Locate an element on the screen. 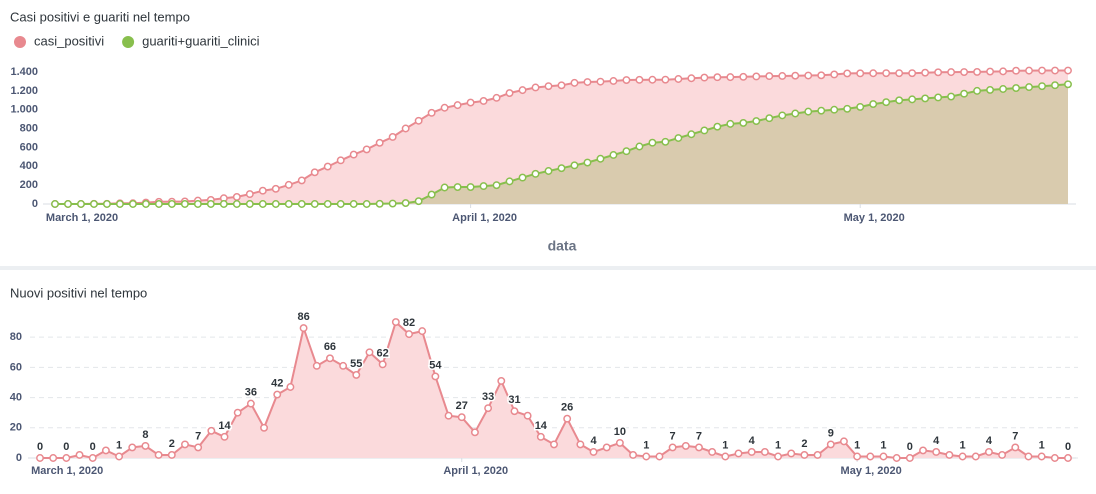  chart-title: Casi positivi e guariti nel tempo is located at coordinates (100, 16).